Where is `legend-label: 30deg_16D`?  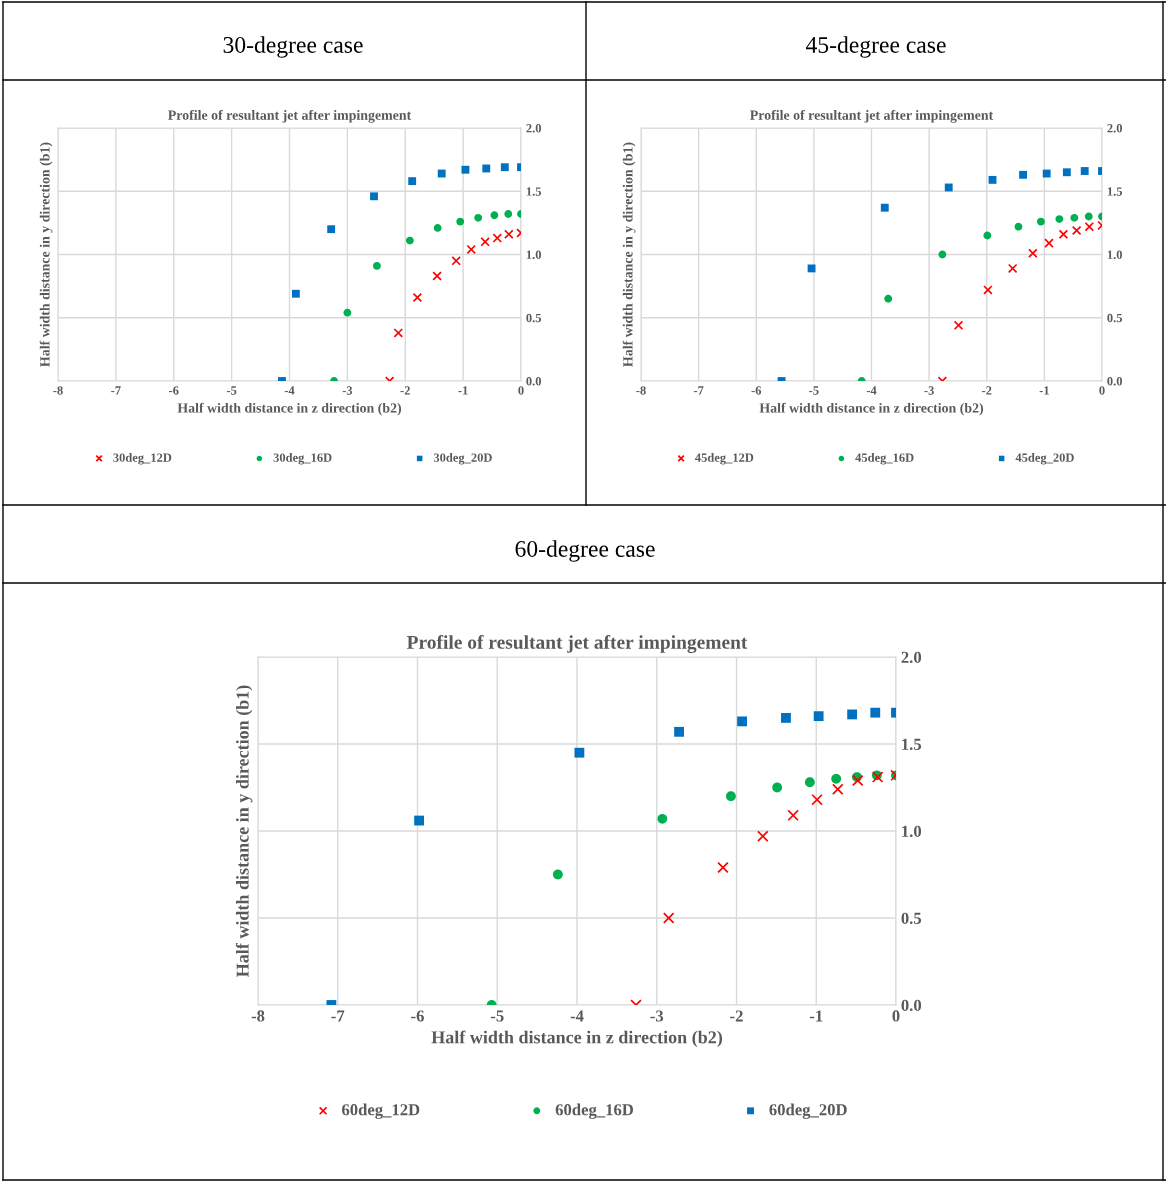
legend-label: 30deg_16D is located at coordinates (302, 459).